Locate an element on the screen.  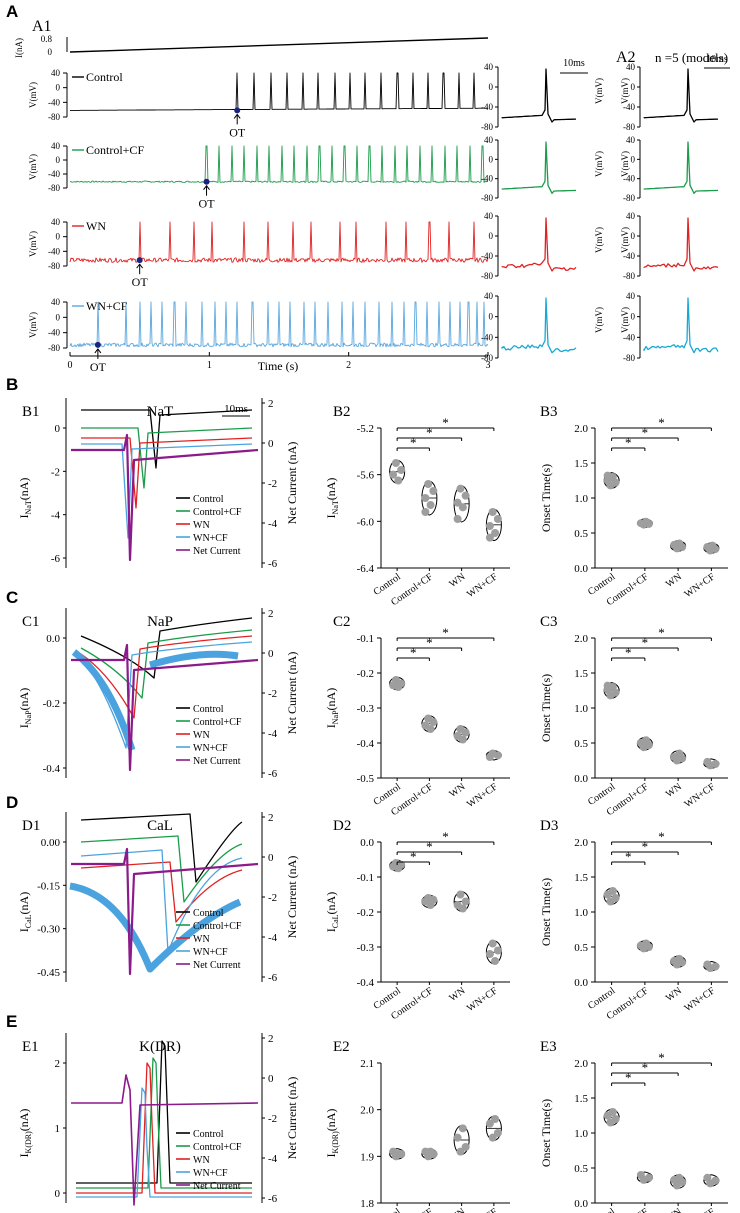
sig-star-B3-1: * is located at coordinates (645, 432).